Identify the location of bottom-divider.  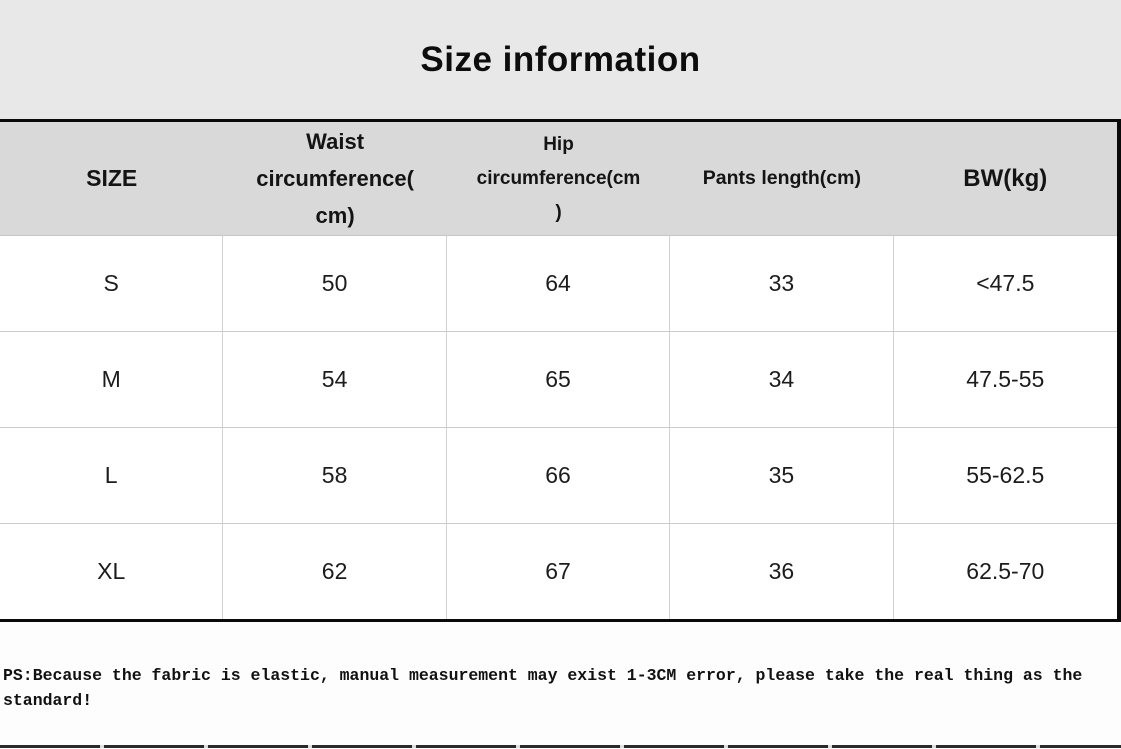
(560, 746).